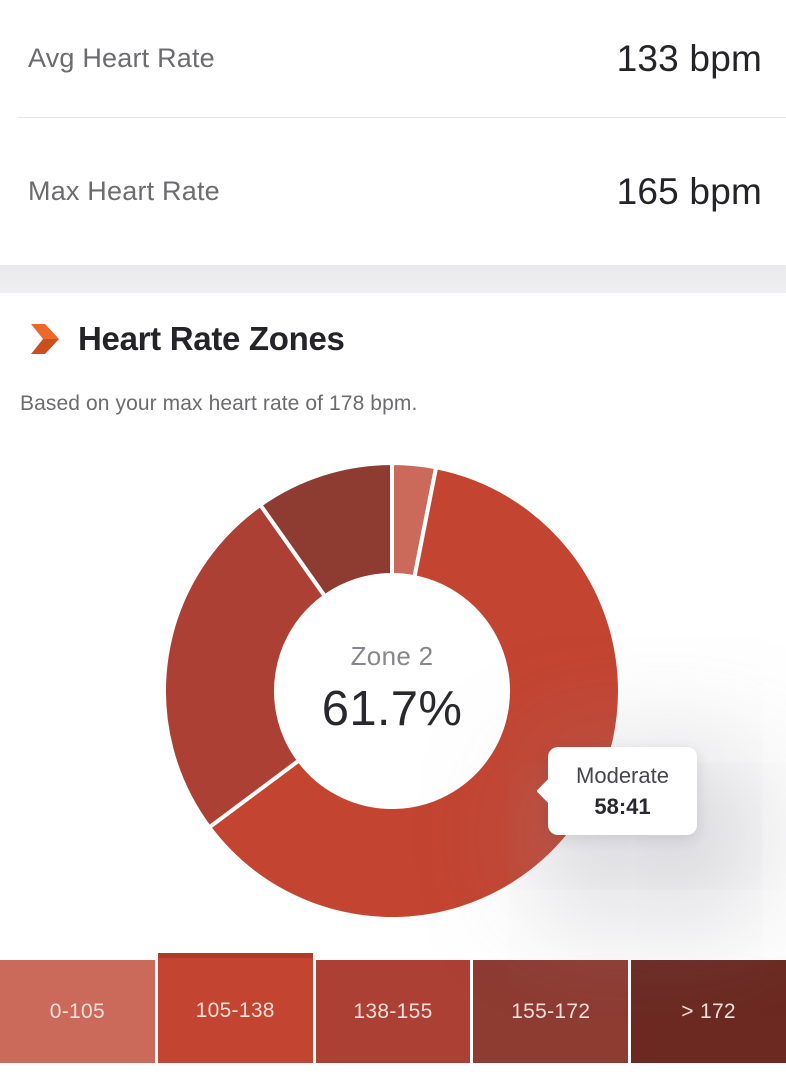 The image size is (786, 1080). I want to click on selected-zone-name: Zone 2, so click(392, 656).